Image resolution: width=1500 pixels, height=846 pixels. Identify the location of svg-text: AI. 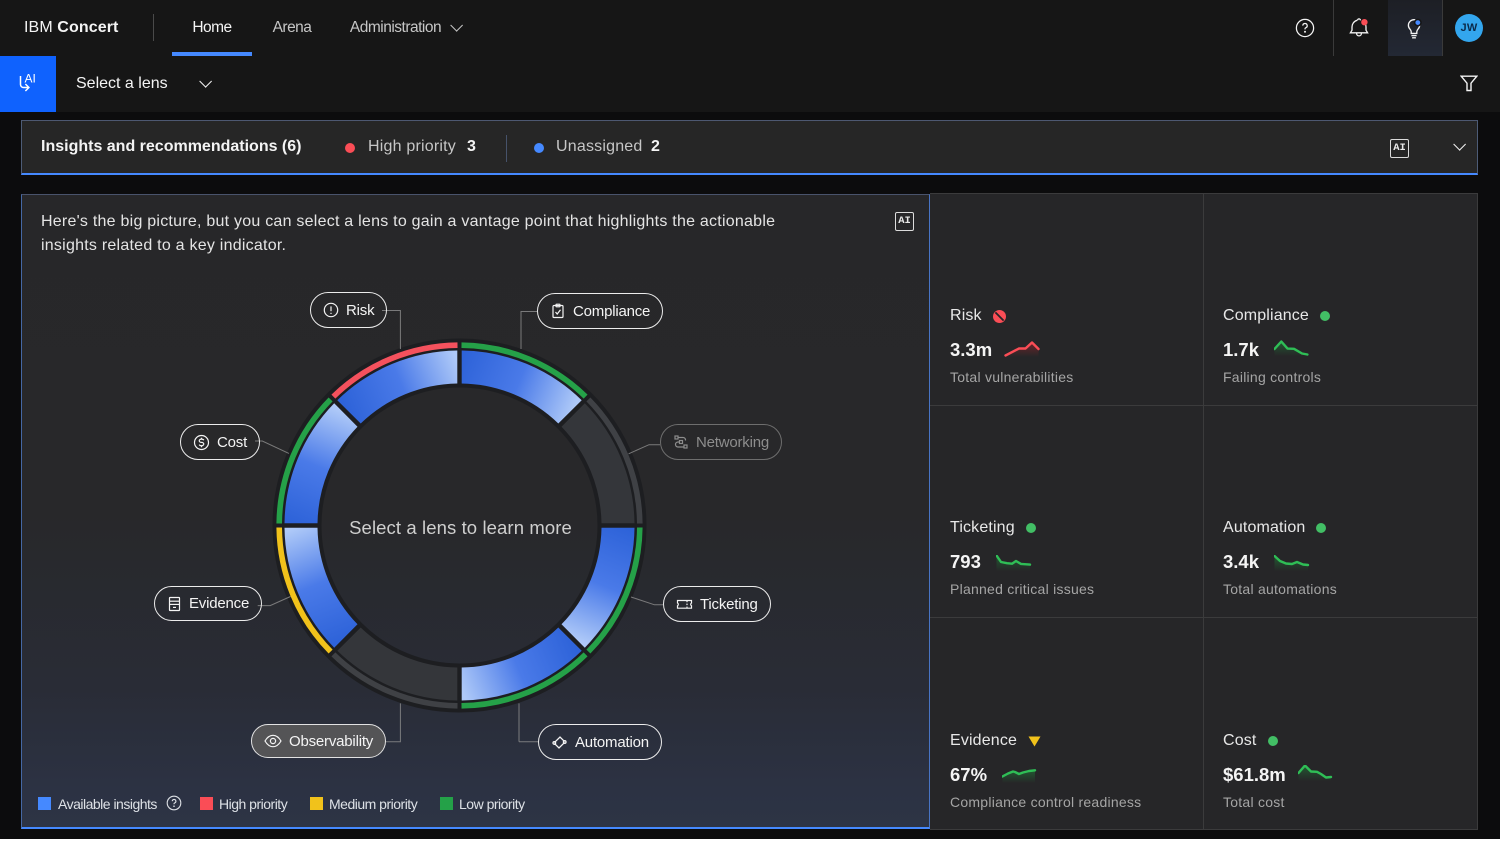
(30, 79).